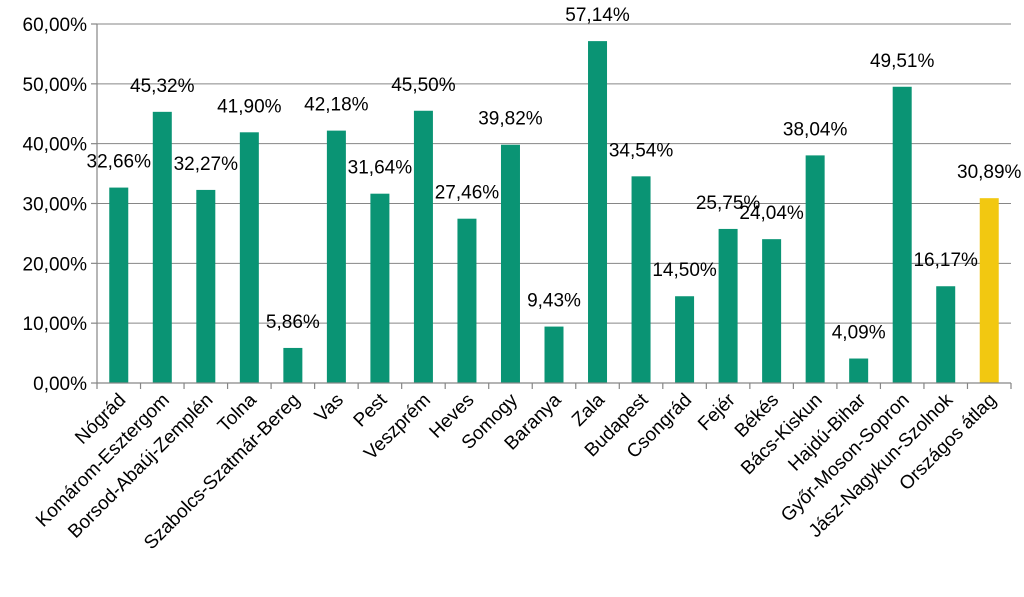 This screenshot has height=597, width=1024. What do you see at coordinates (162, 86) in the screenshot?
I see `data-label: 45,32%` at bounding box center [162, 86].